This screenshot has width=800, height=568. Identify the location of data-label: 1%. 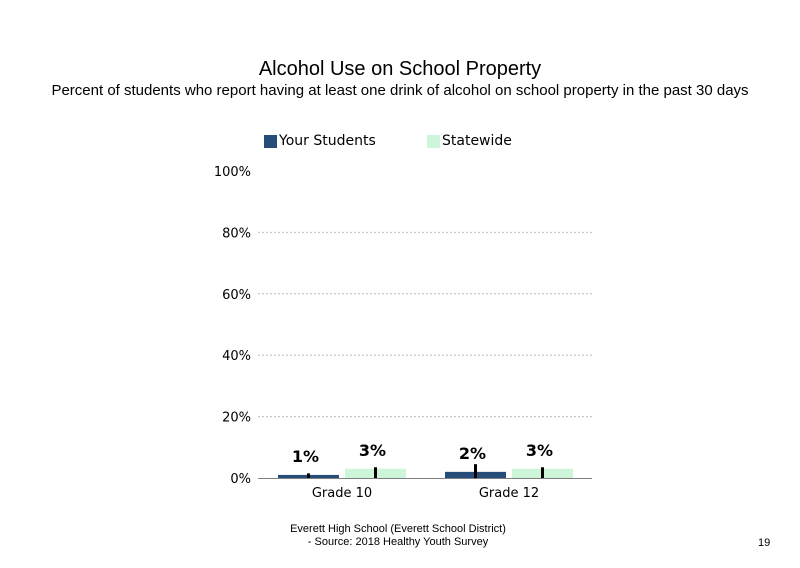
(305, 456).